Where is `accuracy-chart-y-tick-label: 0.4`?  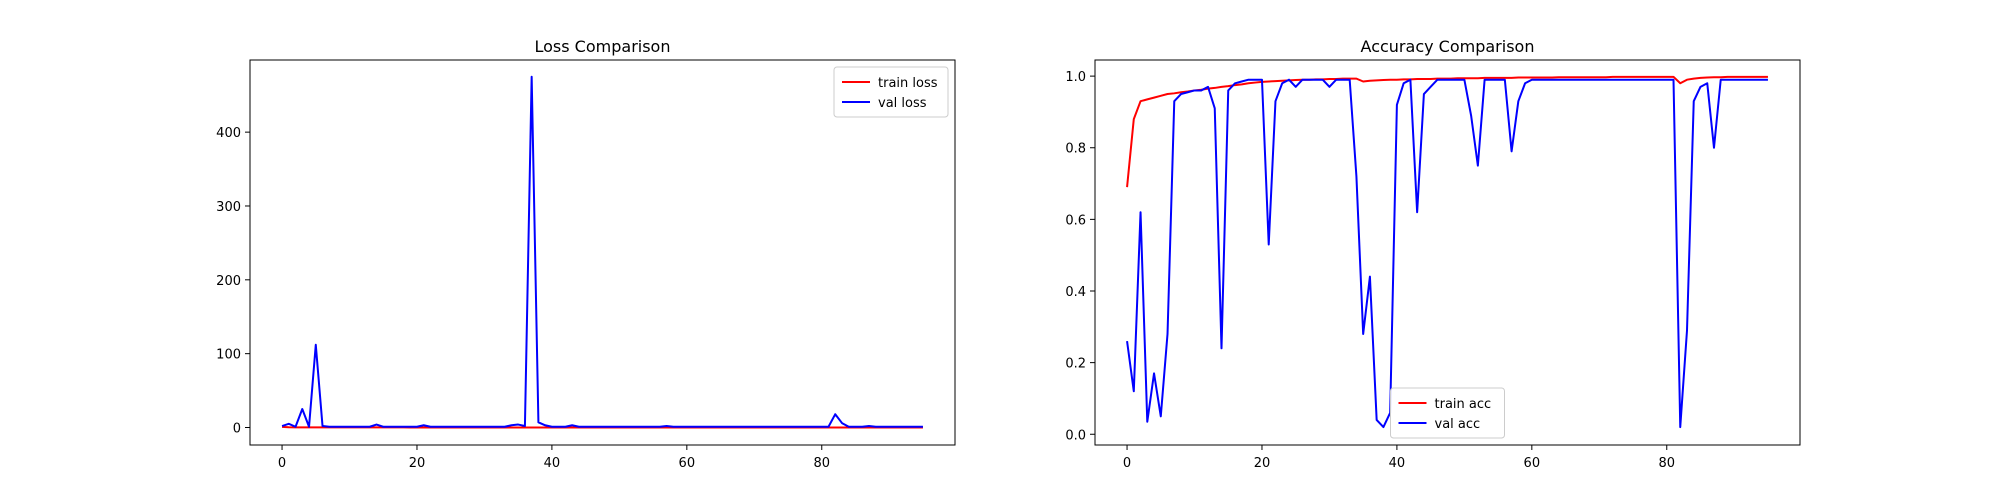 accuracy-chart-y-tick-label: 0.4 is located at coordinates (1075, 292).